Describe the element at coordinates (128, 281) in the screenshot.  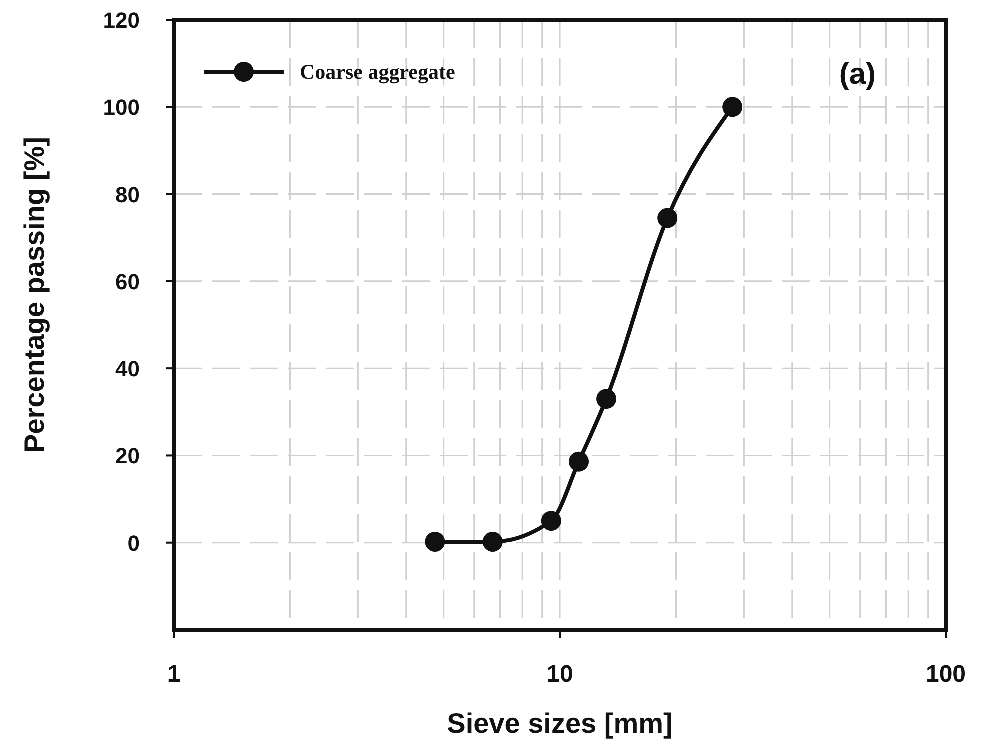
I see `y-tick-label: 60` at that location.